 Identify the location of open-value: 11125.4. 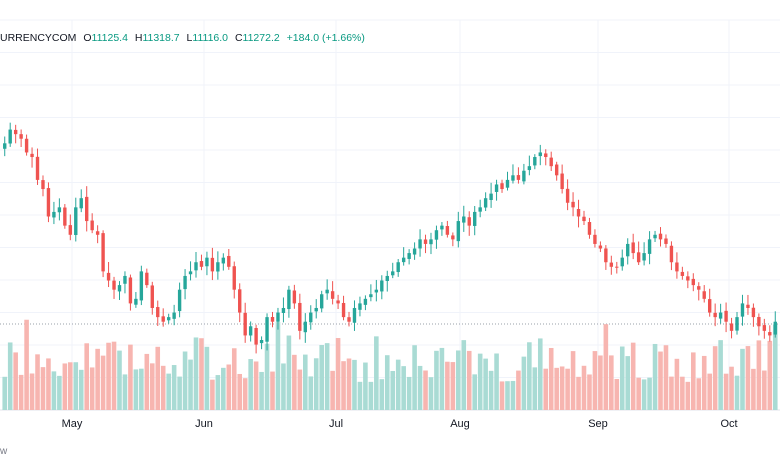
(109, 38).